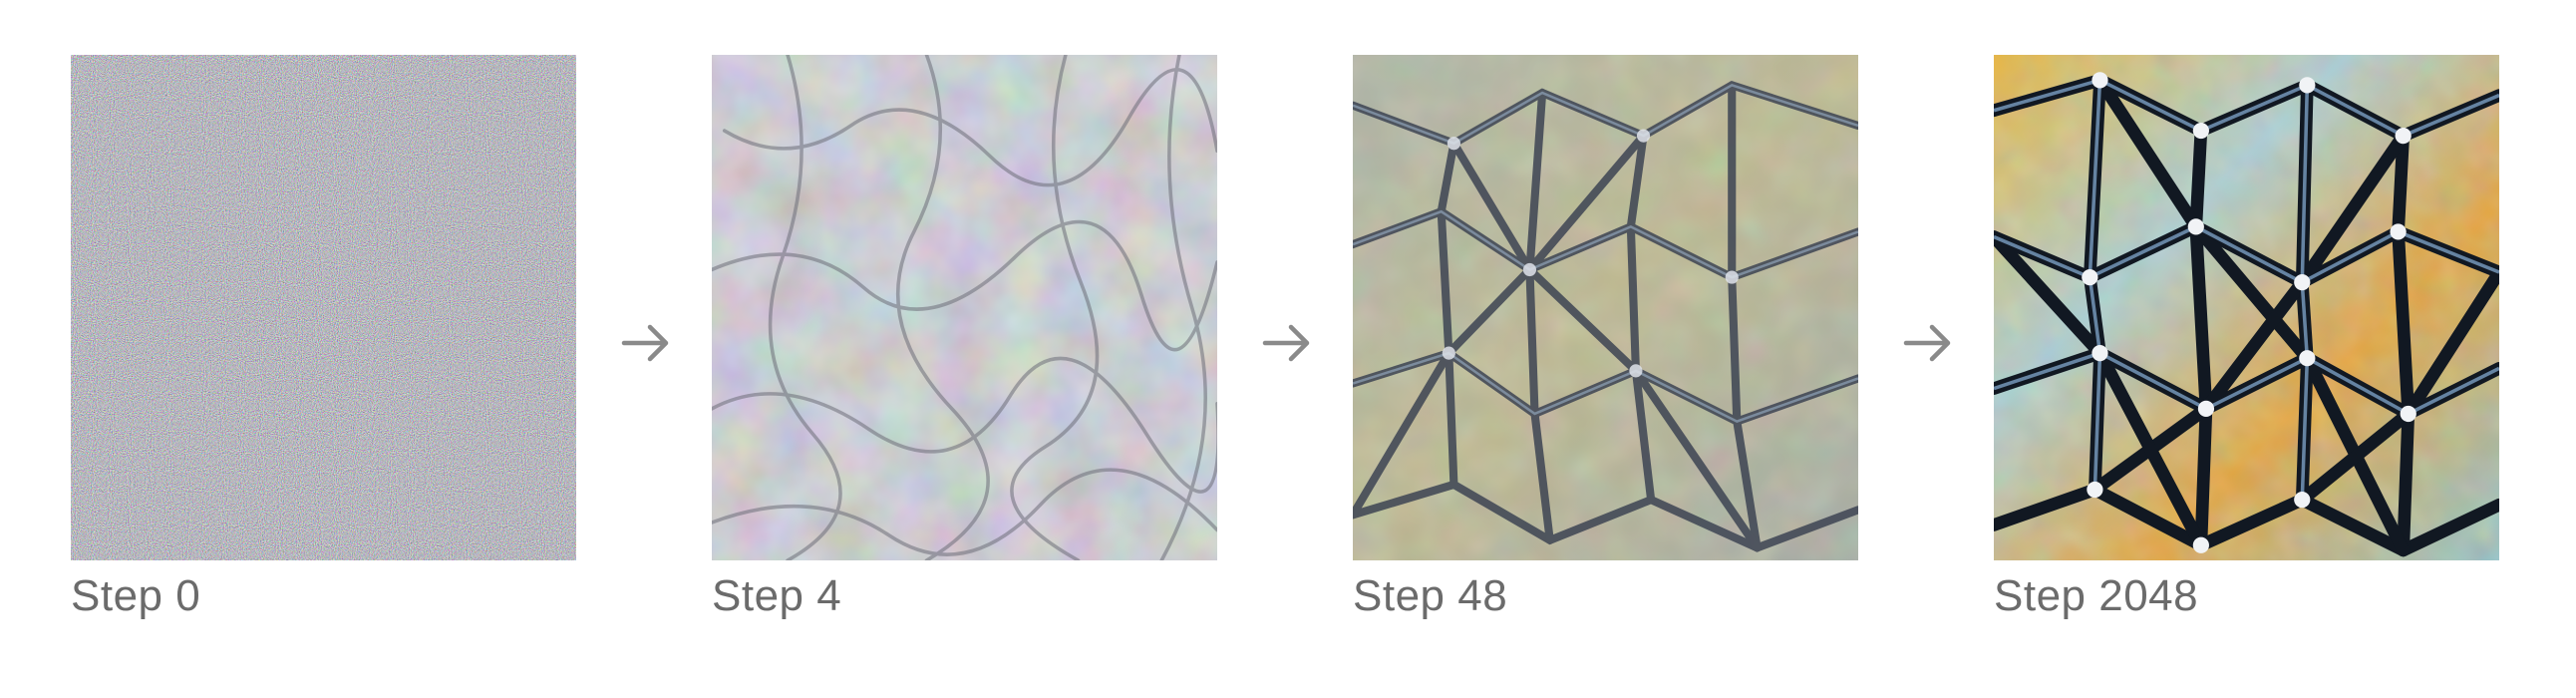  I want to click on step-0-image, so click(323, 307).